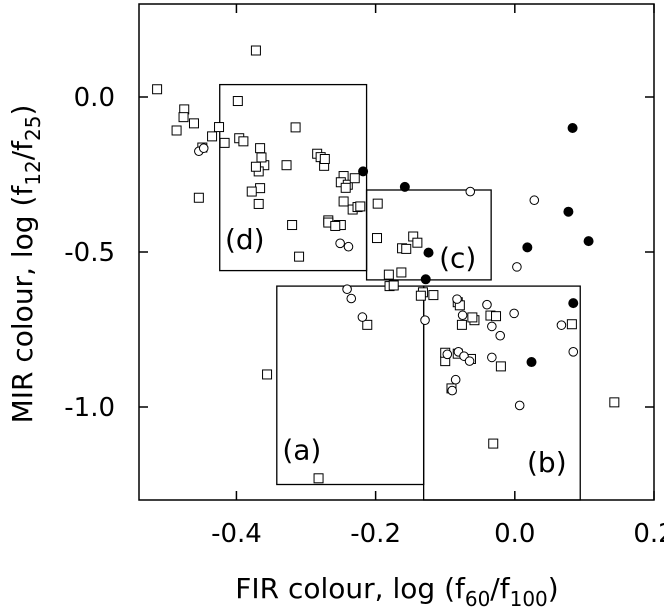 This screenshot has width=664, height=611. I want to click on region-label: (a), so click(301, 450).